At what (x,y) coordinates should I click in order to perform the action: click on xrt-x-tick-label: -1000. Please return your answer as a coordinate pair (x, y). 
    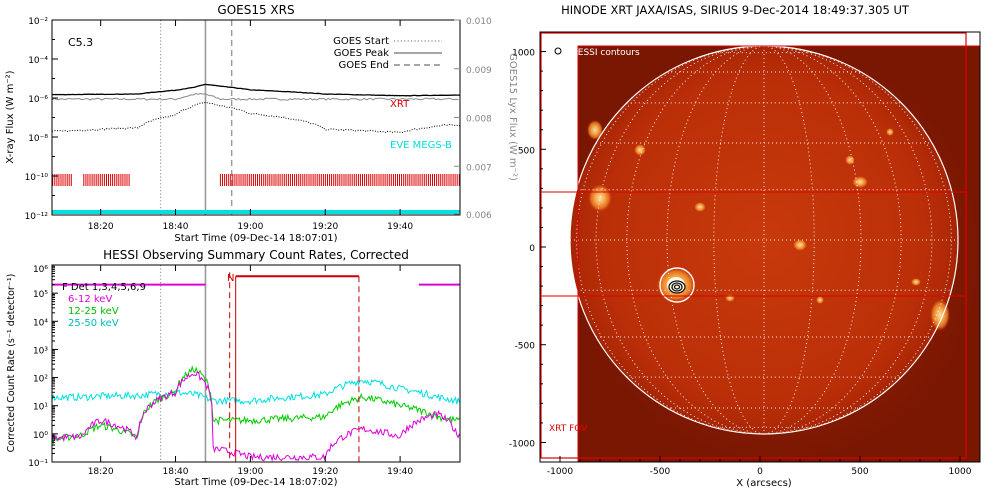
    Looking at the image, I should click on (560, 472).